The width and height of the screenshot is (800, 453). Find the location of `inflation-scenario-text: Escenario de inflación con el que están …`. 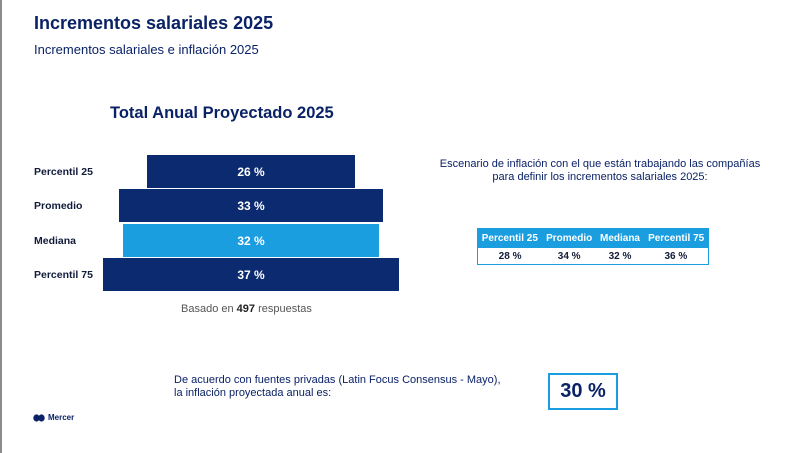

inflation-scenario-text: Escenario de inflación con el que están … is located at coordinates (600, 171).